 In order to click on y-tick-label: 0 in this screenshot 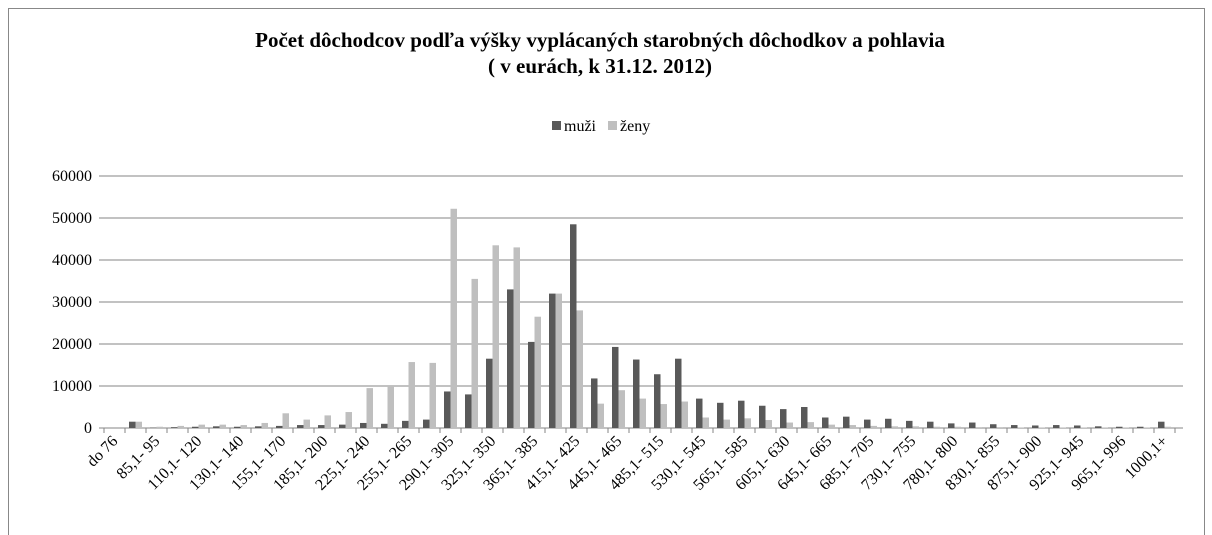, I will do `click(88, 428)`.